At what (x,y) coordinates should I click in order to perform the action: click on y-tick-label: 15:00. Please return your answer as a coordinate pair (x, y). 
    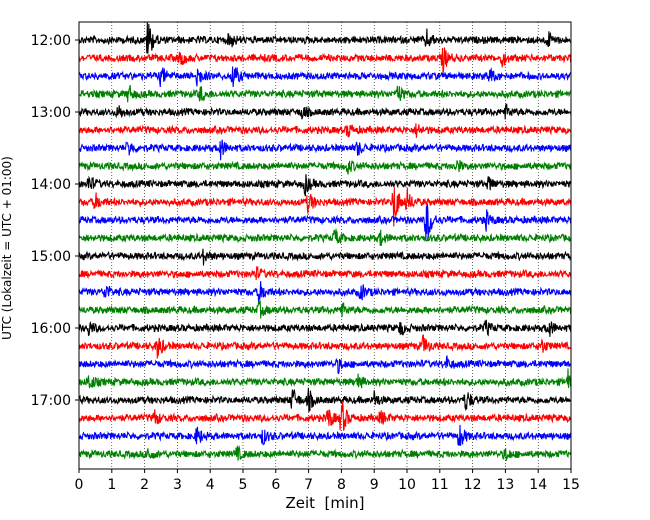
    Looking at the image, I should click on (51, 257).